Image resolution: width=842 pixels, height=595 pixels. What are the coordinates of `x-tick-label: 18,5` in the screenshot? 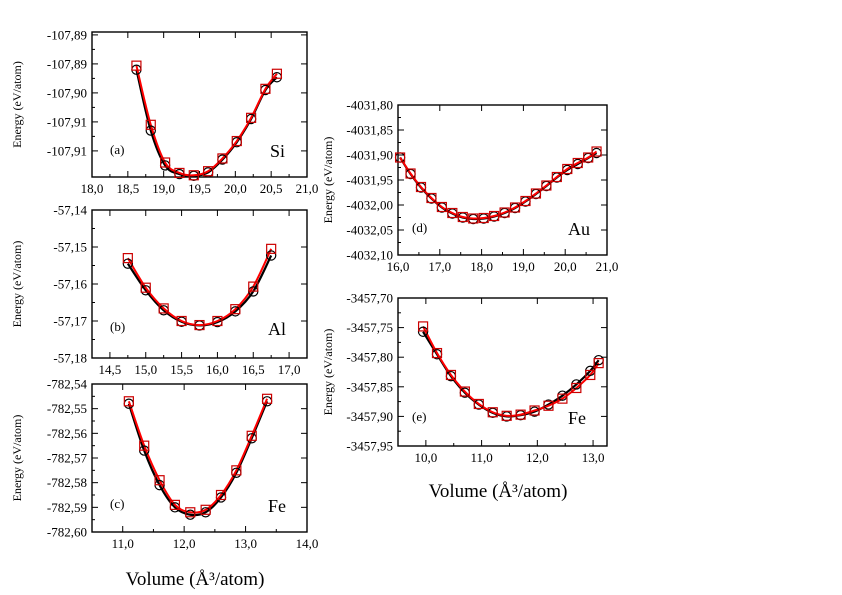 It's located at (127, 188).